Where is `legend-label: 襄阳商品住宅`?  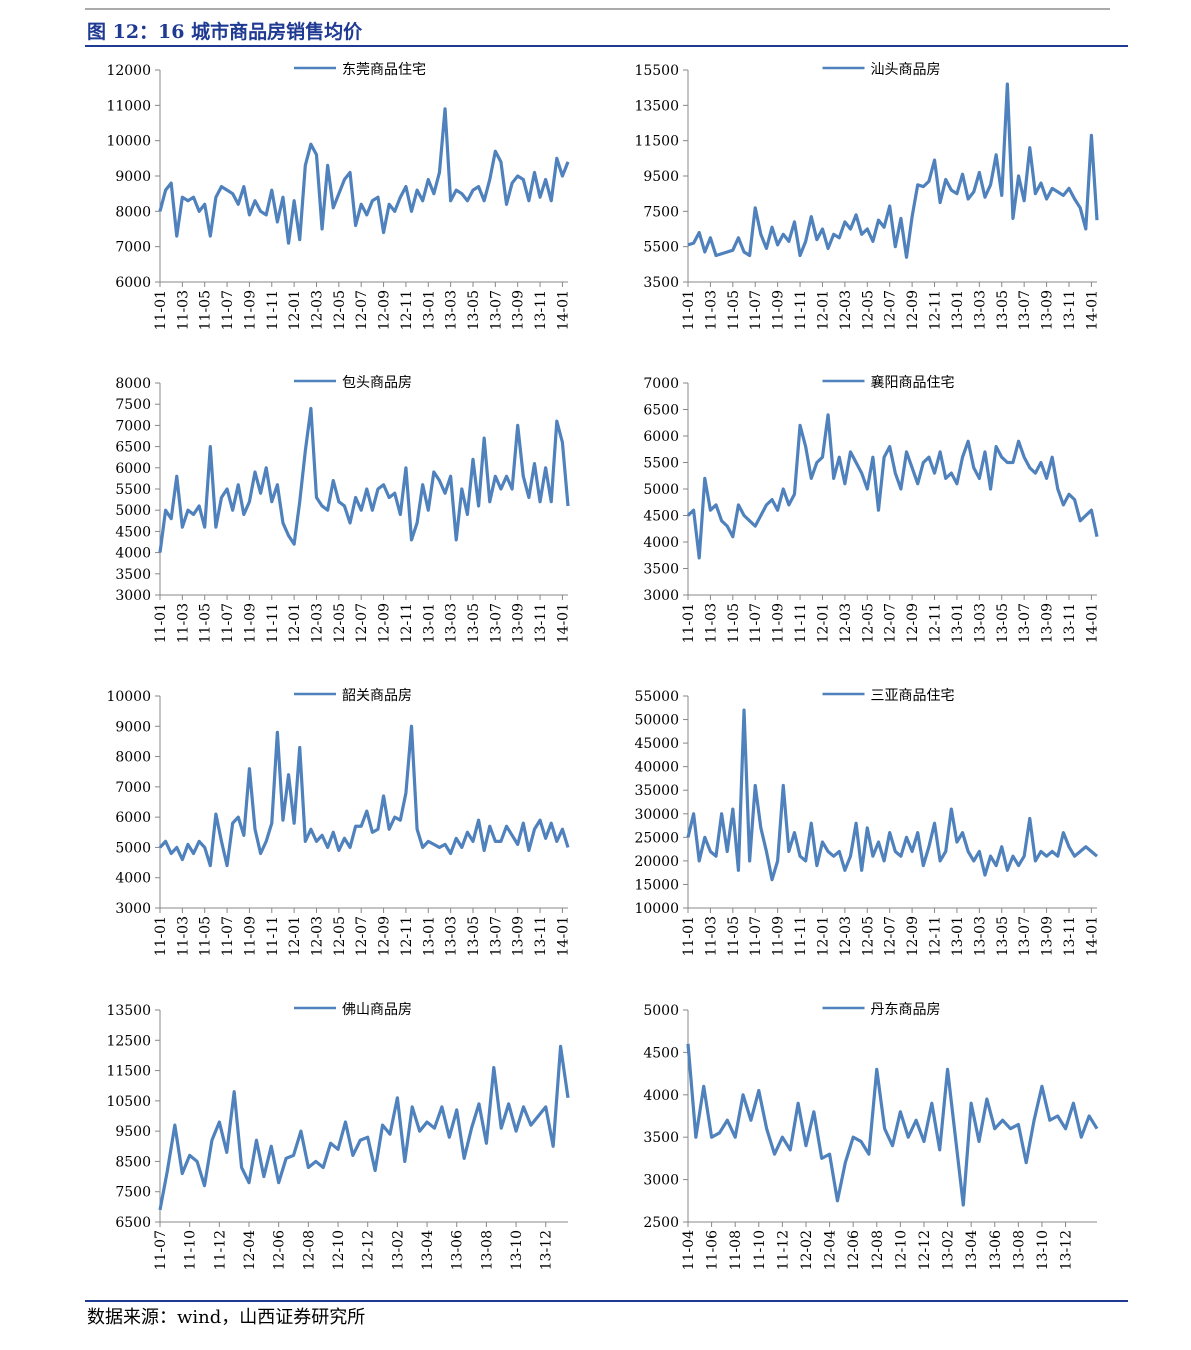
legend-label: 襄阳商品住宅 is located at coordinates (913, 383).